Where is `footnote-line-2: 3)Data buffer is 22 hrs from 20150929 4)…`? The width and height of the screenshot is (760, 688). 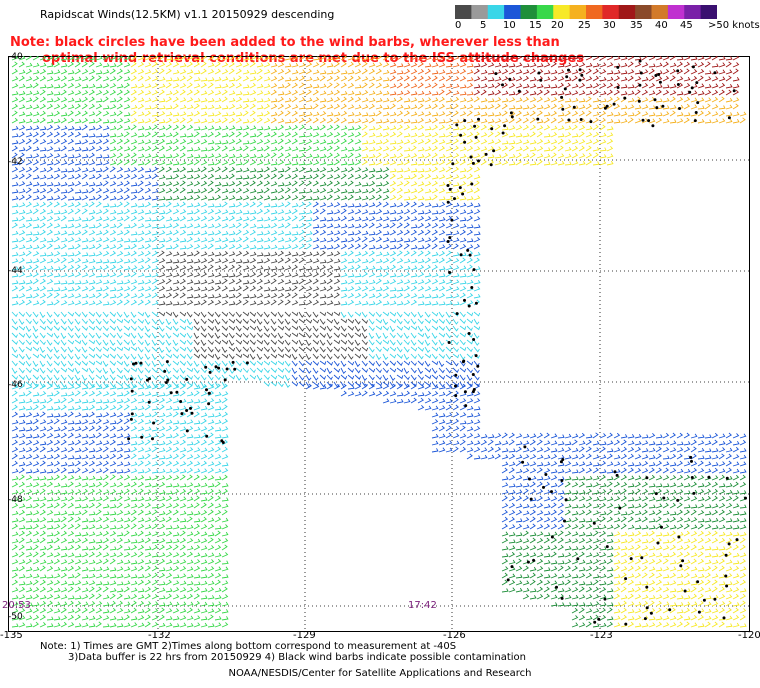 footnote-line-2: 3)Data buffer is 22 hrs from 20150929 4)… is located at coordinates (297, 657).